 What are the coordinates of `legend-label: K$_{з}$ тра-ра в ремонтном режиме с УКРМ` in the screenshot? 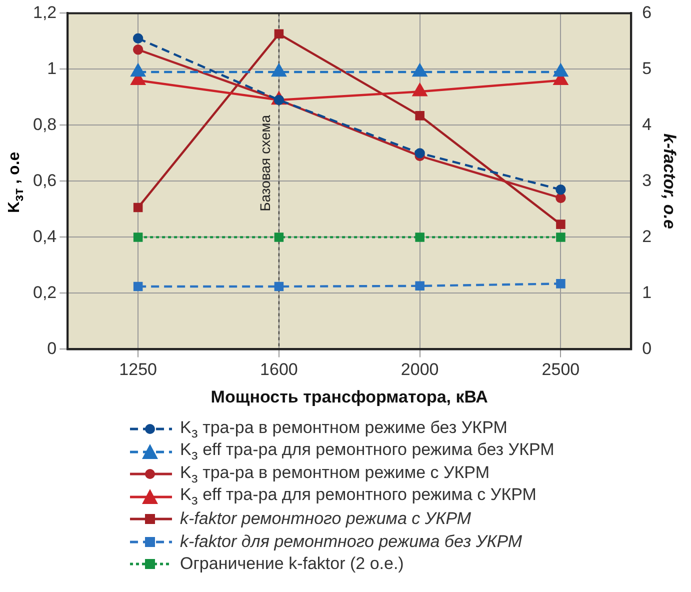 It's located at (335, 474).